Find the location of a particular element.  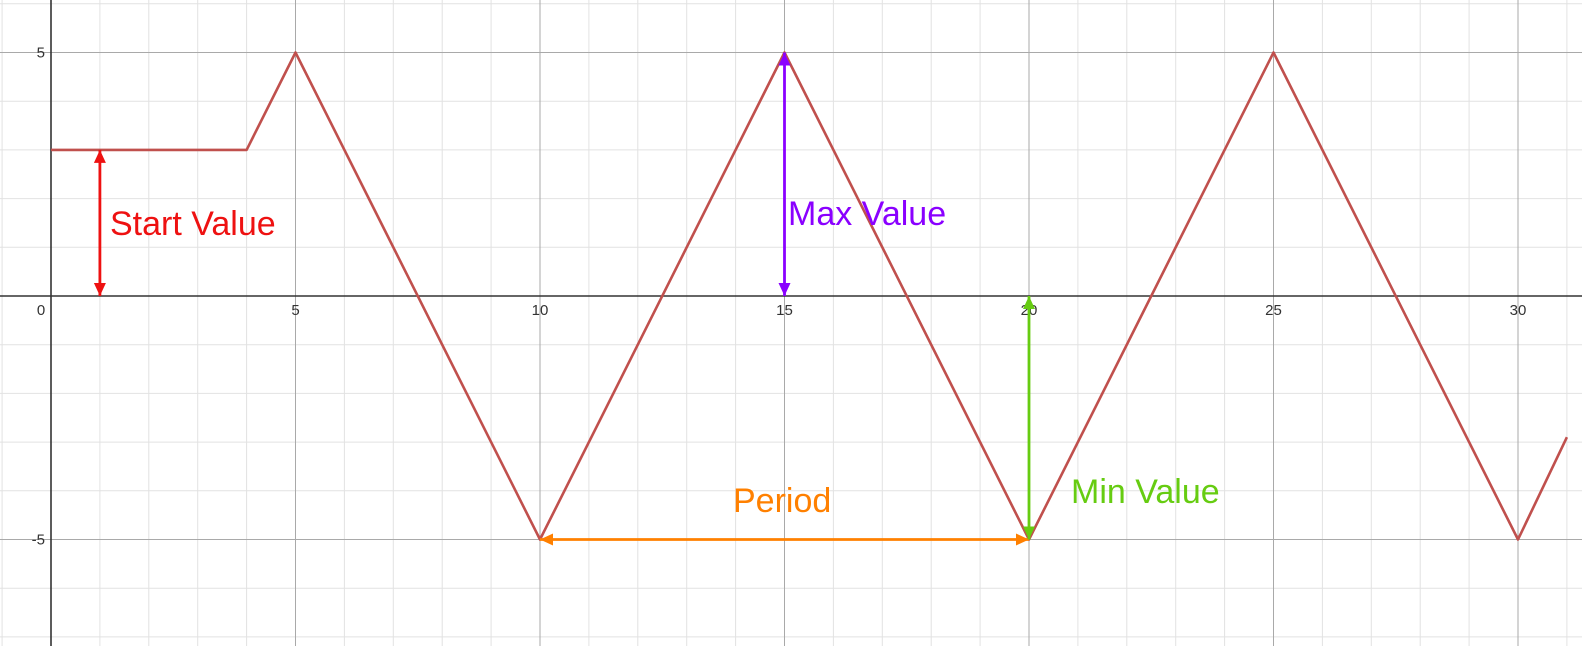

annotation-label: Period is located at coordinates (782, 501).